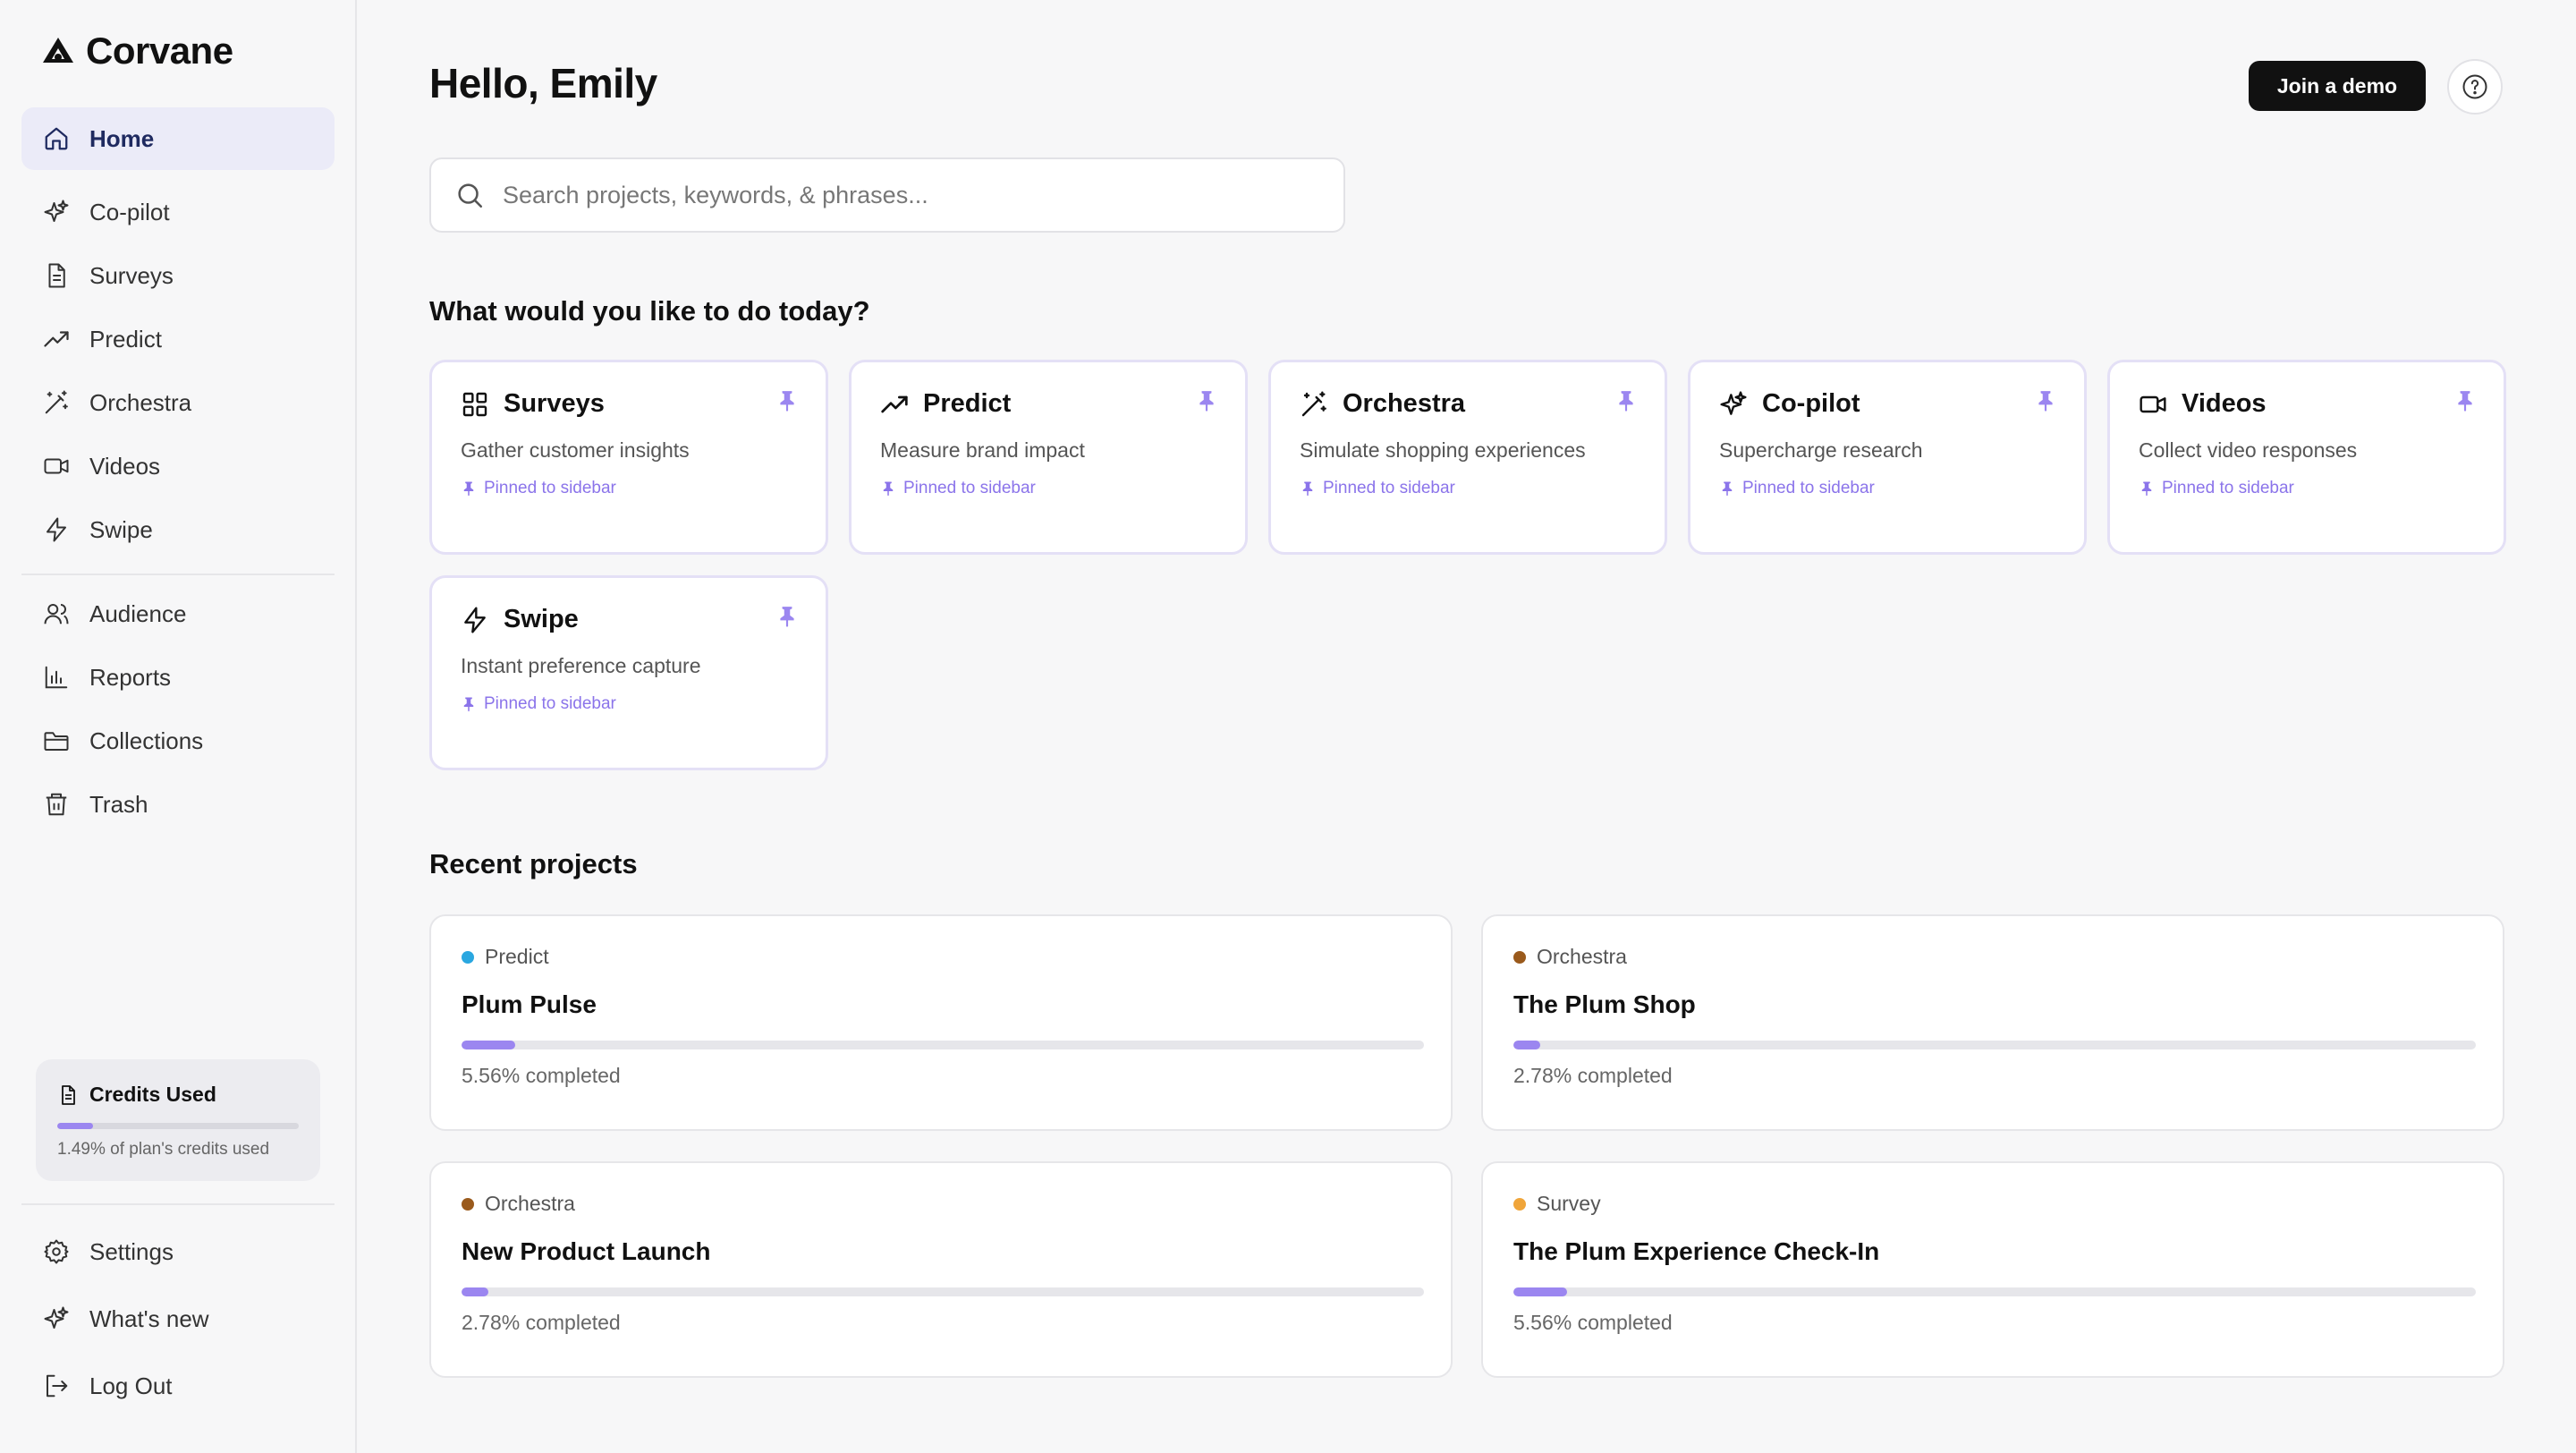 The image size is (2576, 1453). What do you see at coordinates (178, 529) in the screenshot?
I see `sidebar-item-swipe: Swipe` at bounding box center [178, 529].